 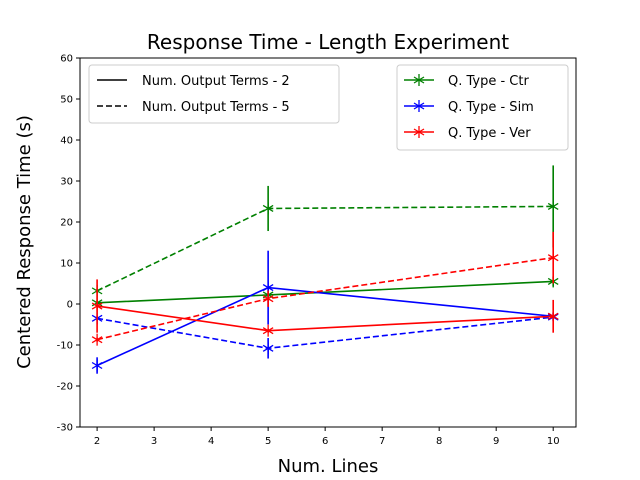 What do you see at coordinates (268, 441) in the screenshot?
I see `x-tick-label: 5` at bounding box center [268, 441].